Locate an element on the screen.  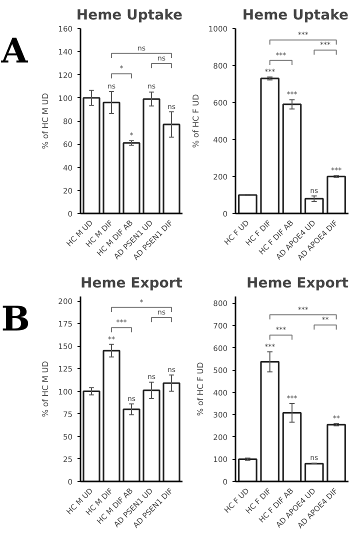
text: A is located at coordinates (14, 51).